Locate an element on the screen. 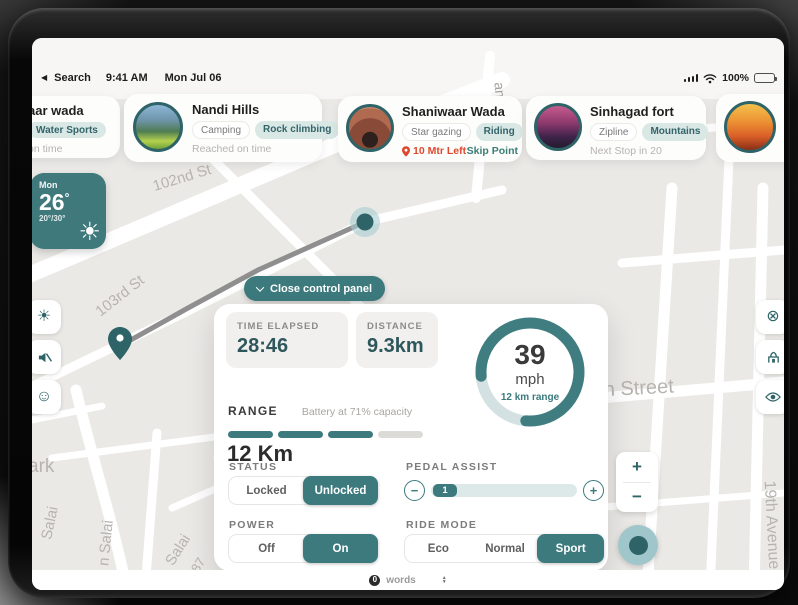  status-option-unlocked: Unlocked is located at coordinates (340, 490).